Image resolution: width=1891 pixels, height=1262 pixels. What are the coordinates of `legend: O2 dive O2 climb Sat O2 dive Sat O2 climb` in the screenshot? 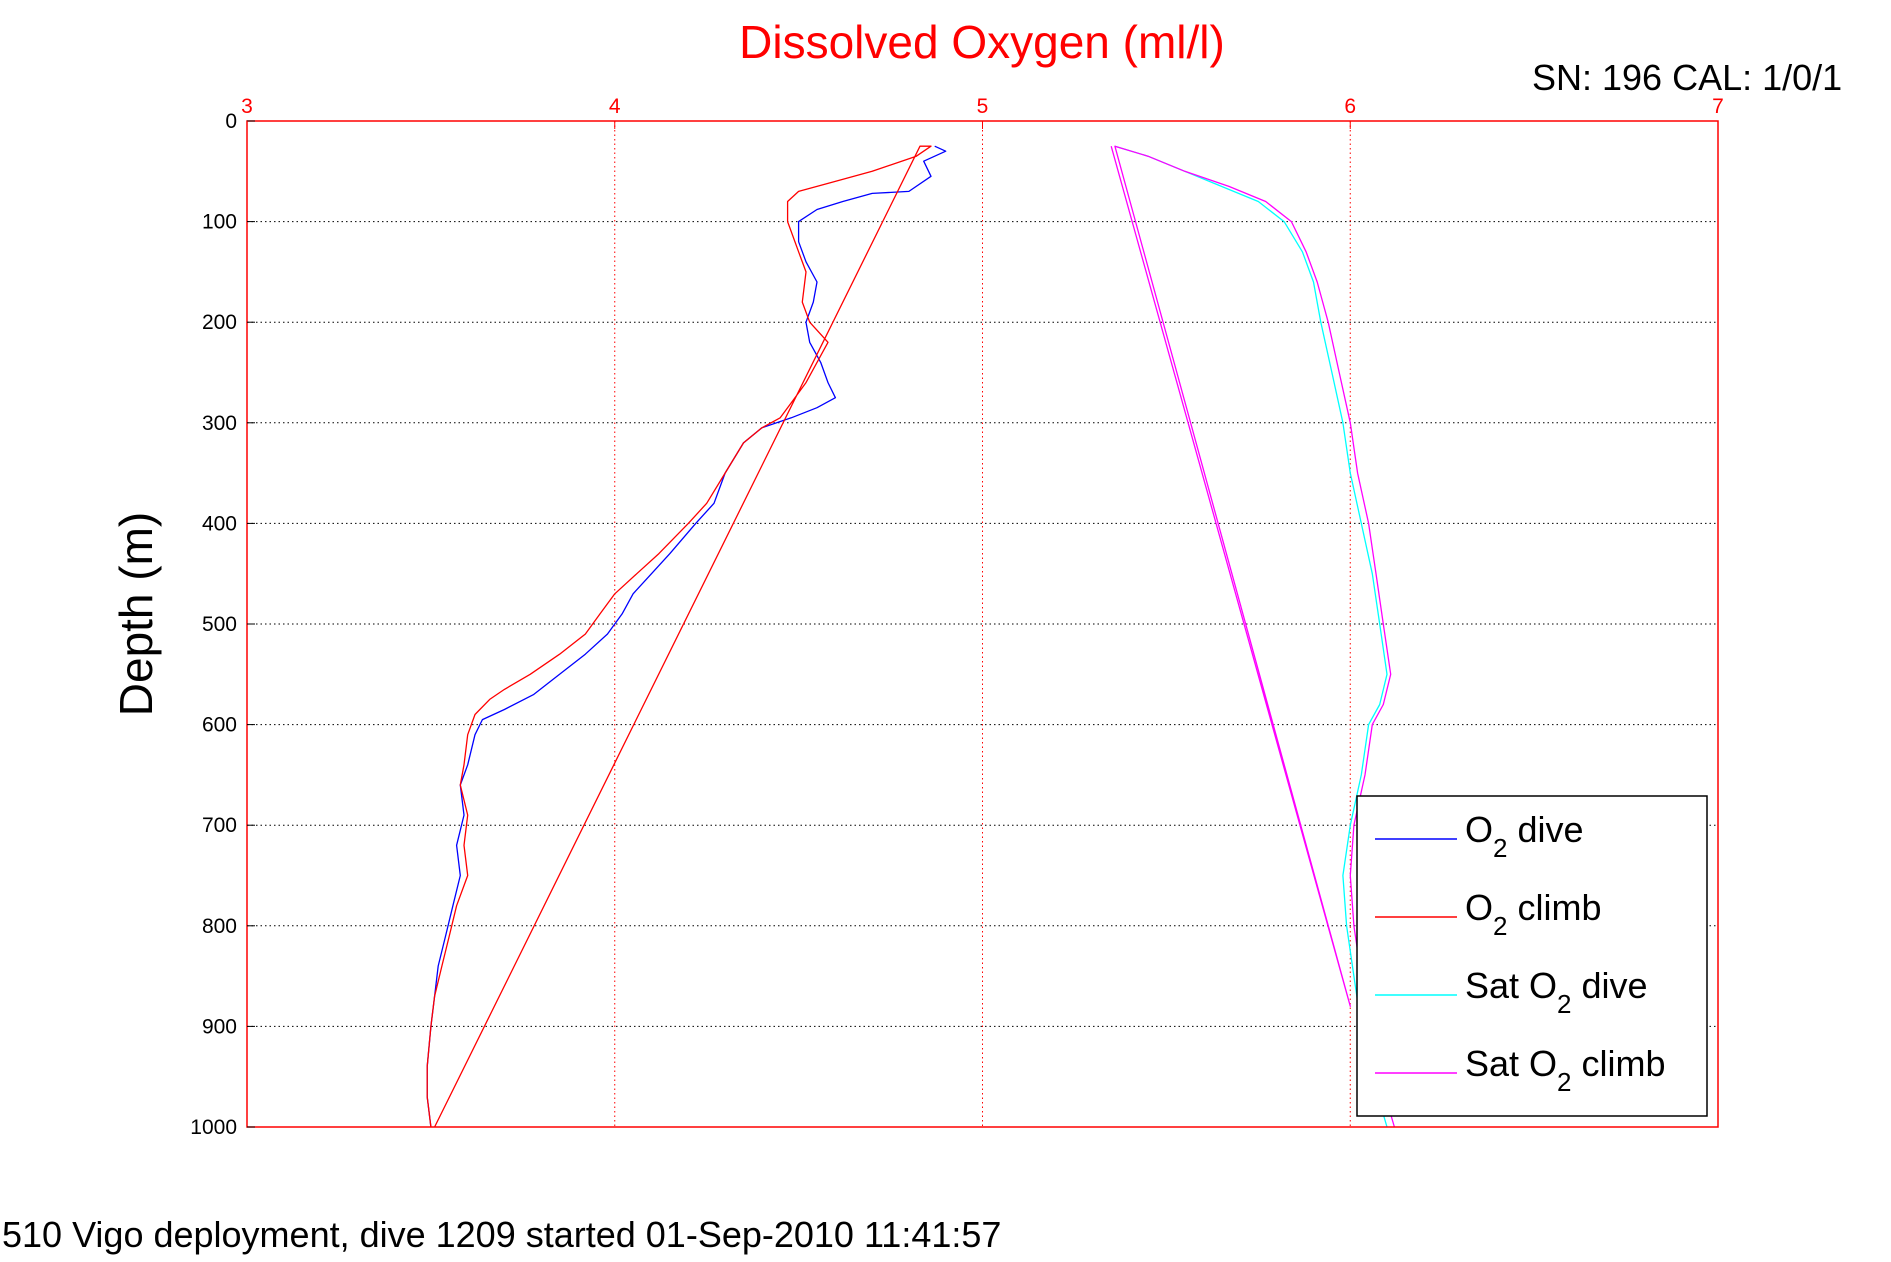 It's located at (1532, 956).